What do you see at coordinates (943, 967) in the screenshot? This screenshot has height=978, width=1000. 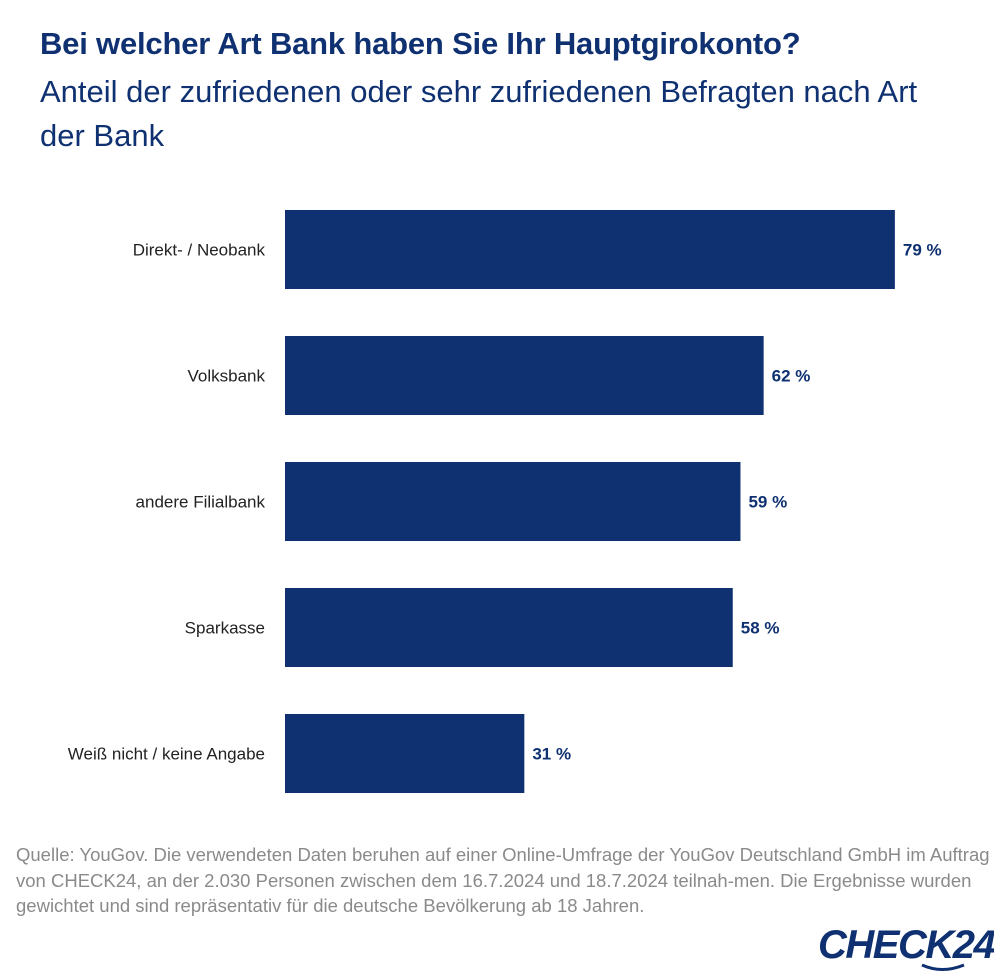 I see `logo-swoosh` at bounding box center [943, 967].